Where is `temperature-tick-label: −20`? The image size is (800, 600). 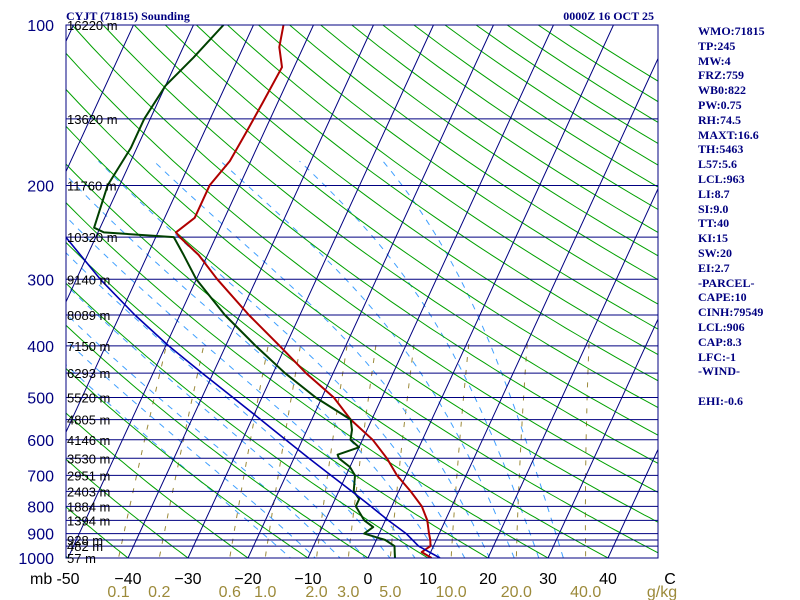
temperature-tick-label: −20 is located at coordinates (247, 579).